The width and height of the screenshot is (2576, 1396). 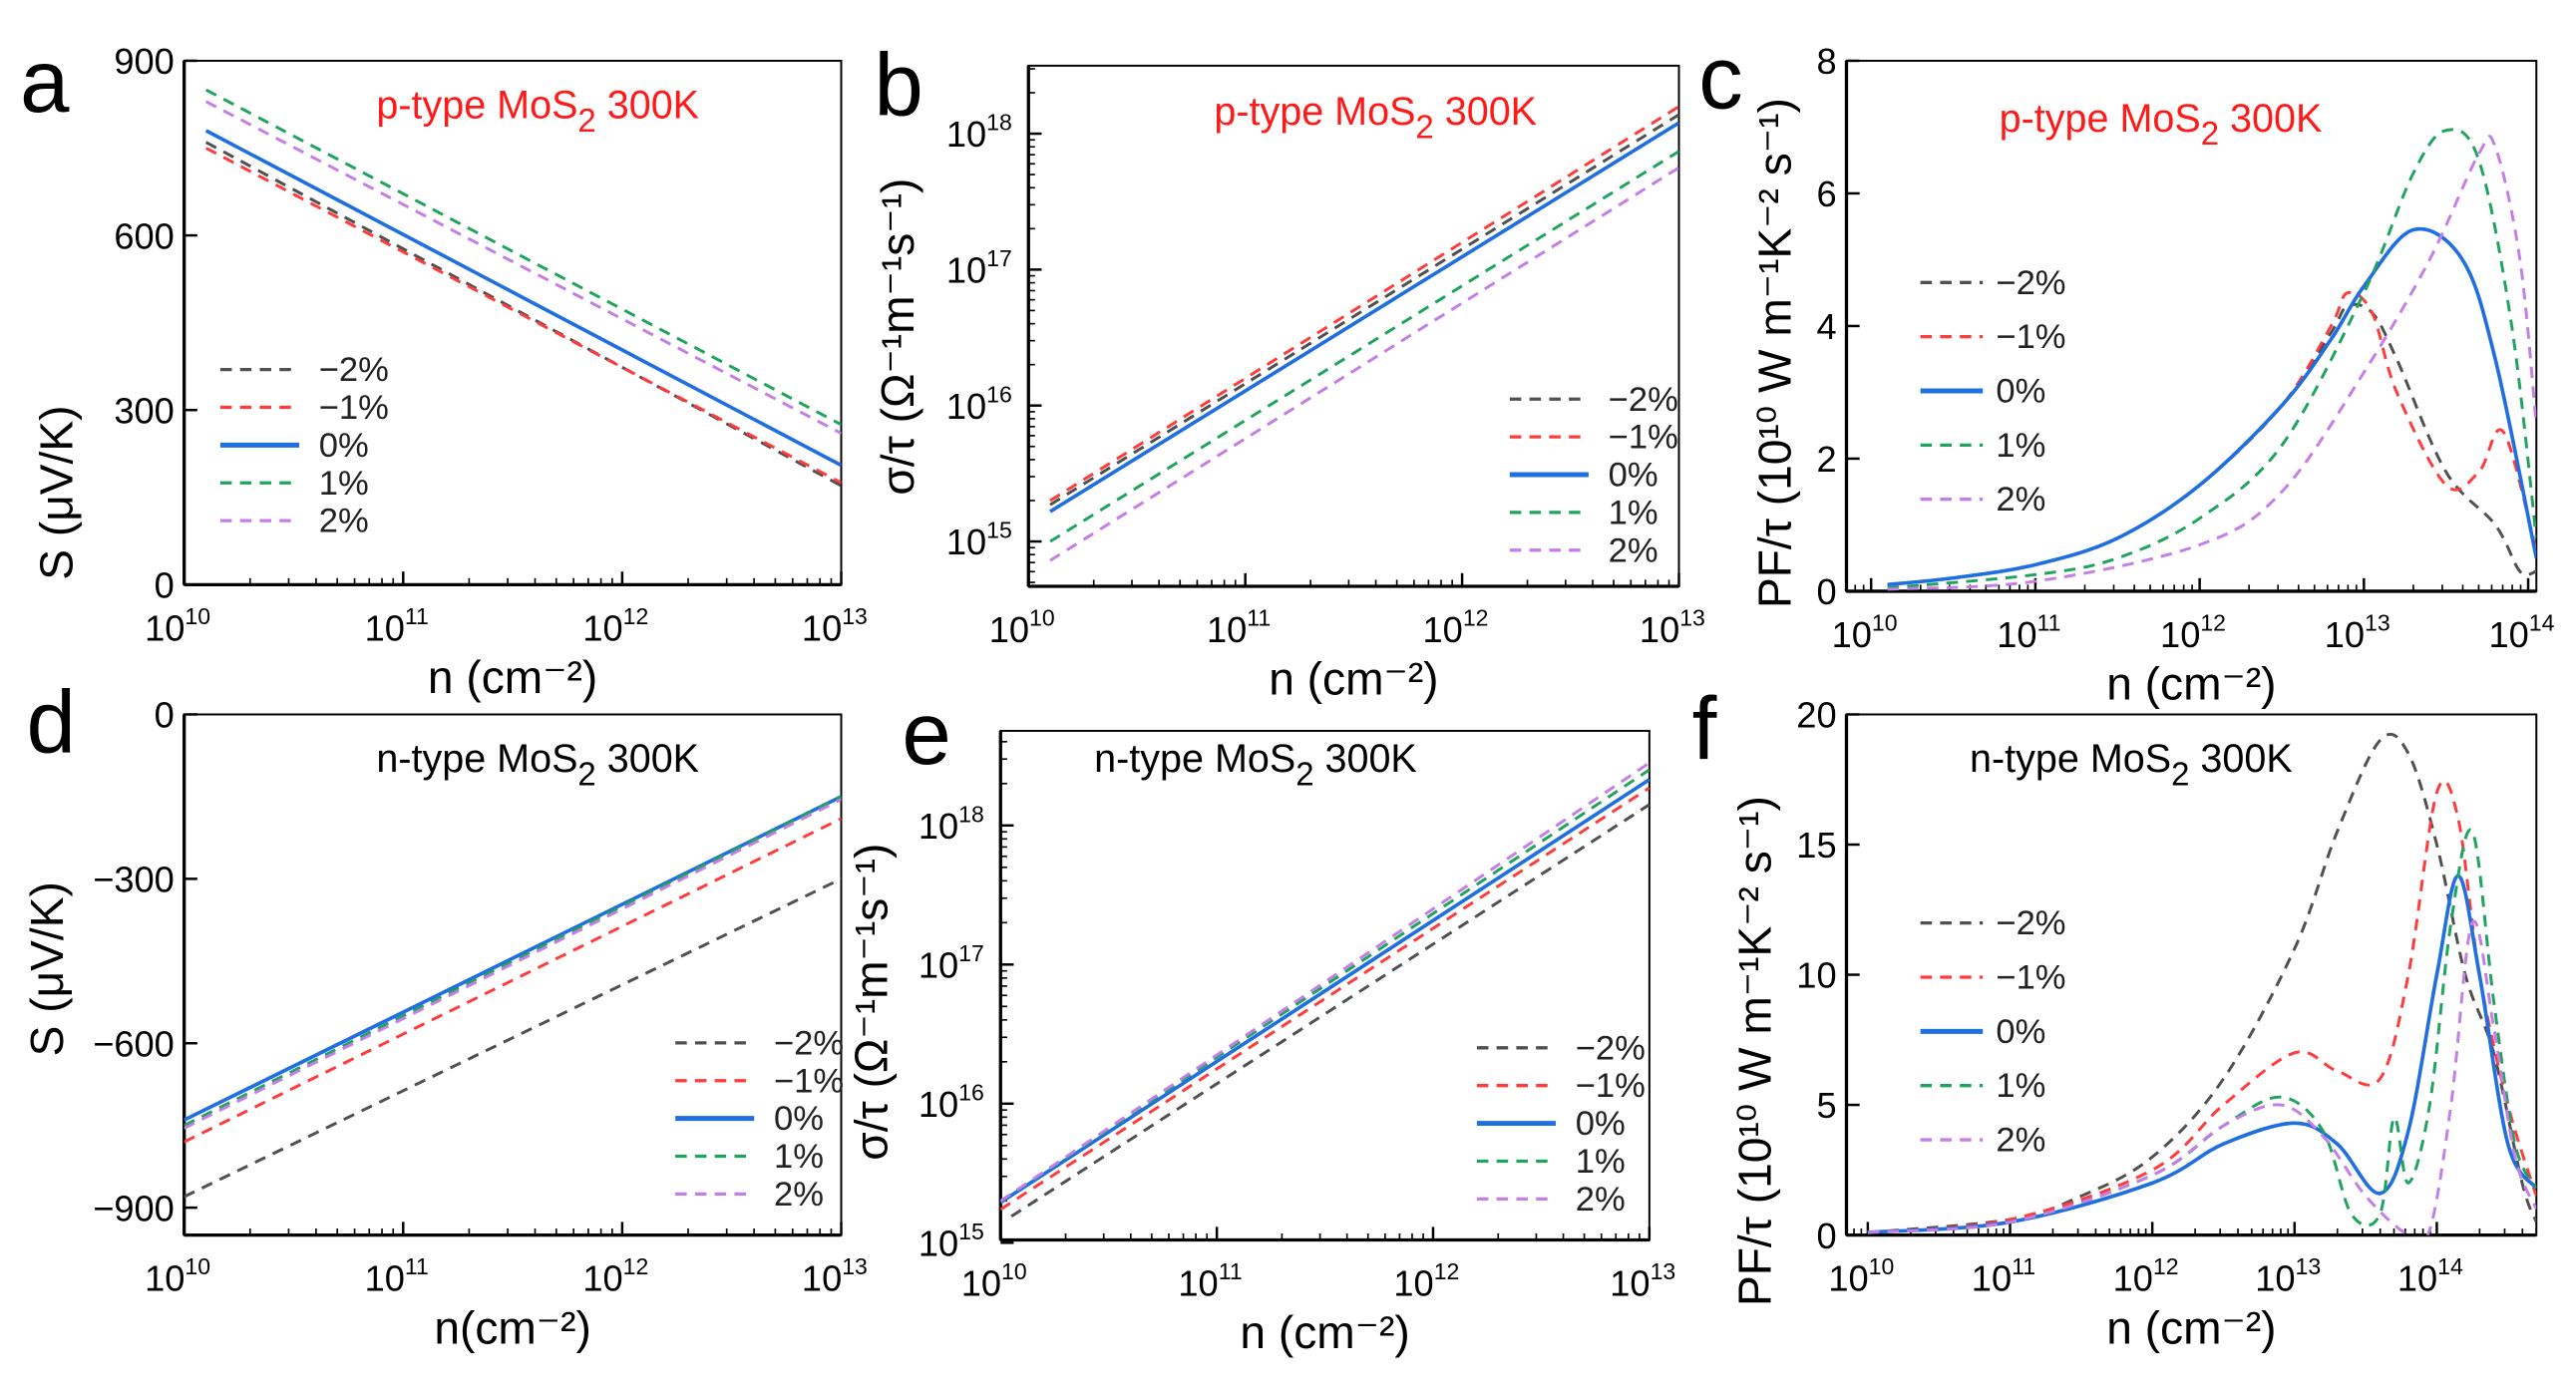 I want to click on y-axis-label: σ/τ (Ω⁻¹m⁻¹s⁻¹), so click(x=897, y=337).